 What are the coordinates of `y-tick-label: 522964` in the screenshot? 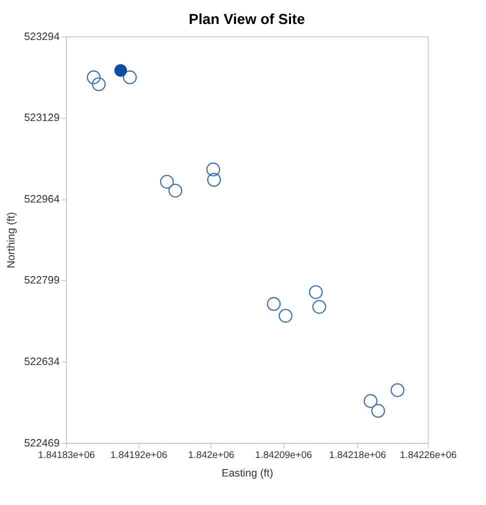 It's located at (42, 199).